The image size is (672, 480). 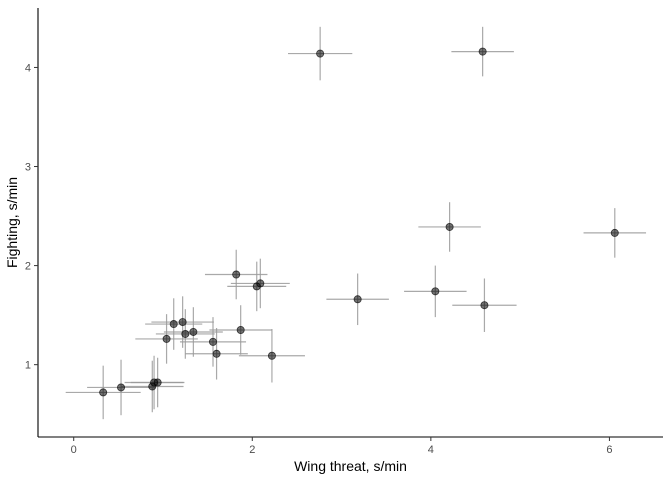 I want to click on y-tick-label: 2, so click(x=28, y=267).